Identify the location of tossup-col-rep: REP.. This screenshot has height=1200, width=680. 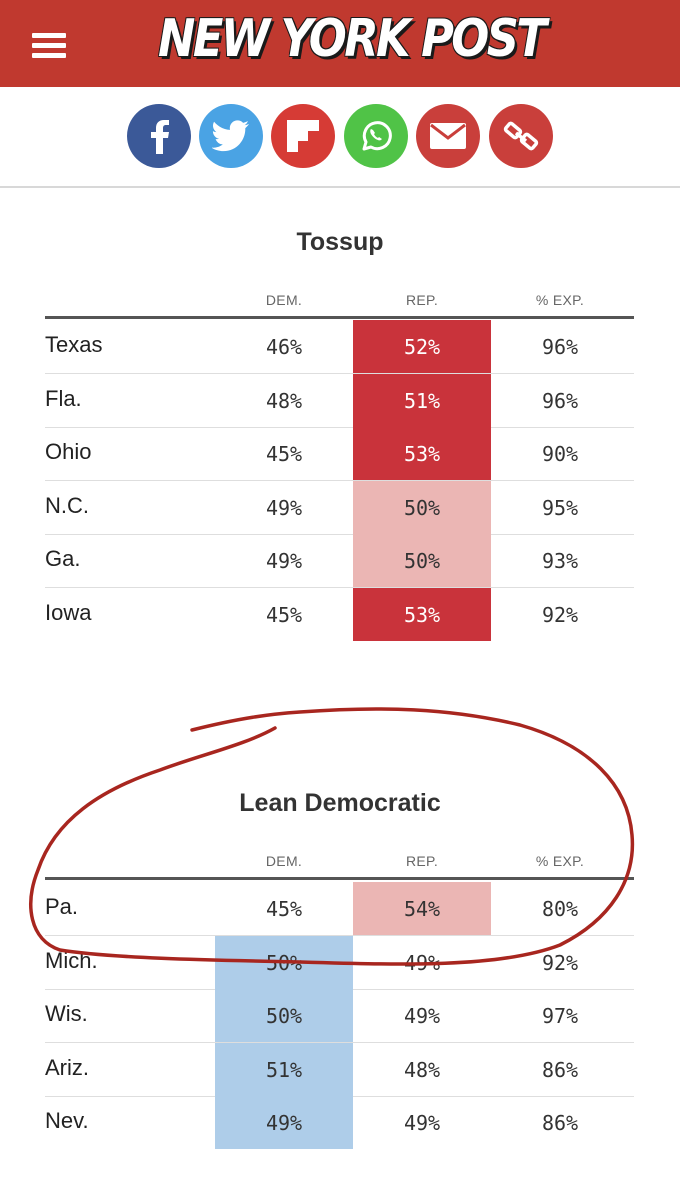
(422, 300).